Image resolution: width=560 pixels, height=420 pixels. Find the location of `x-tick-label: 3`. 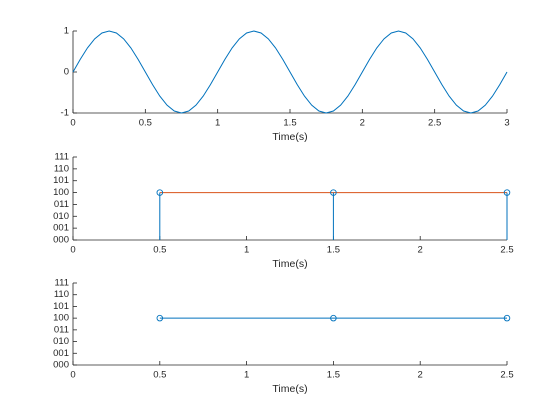

x-tick-label: 3 is located at coordinates (506, 123).